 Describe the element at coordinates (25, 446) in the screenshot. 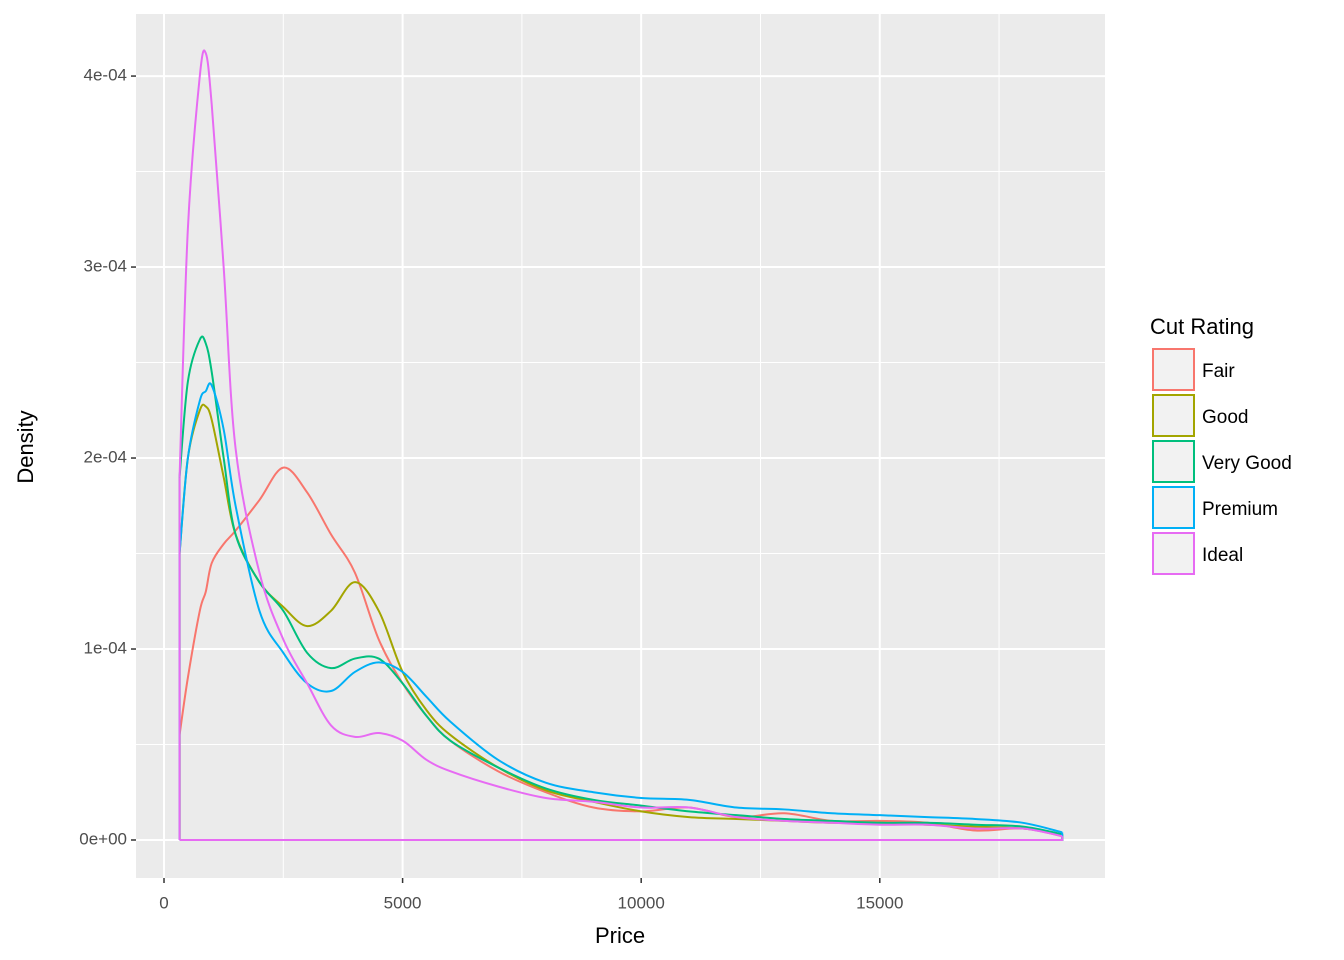

I see `y-axis-label: Density` at that location.